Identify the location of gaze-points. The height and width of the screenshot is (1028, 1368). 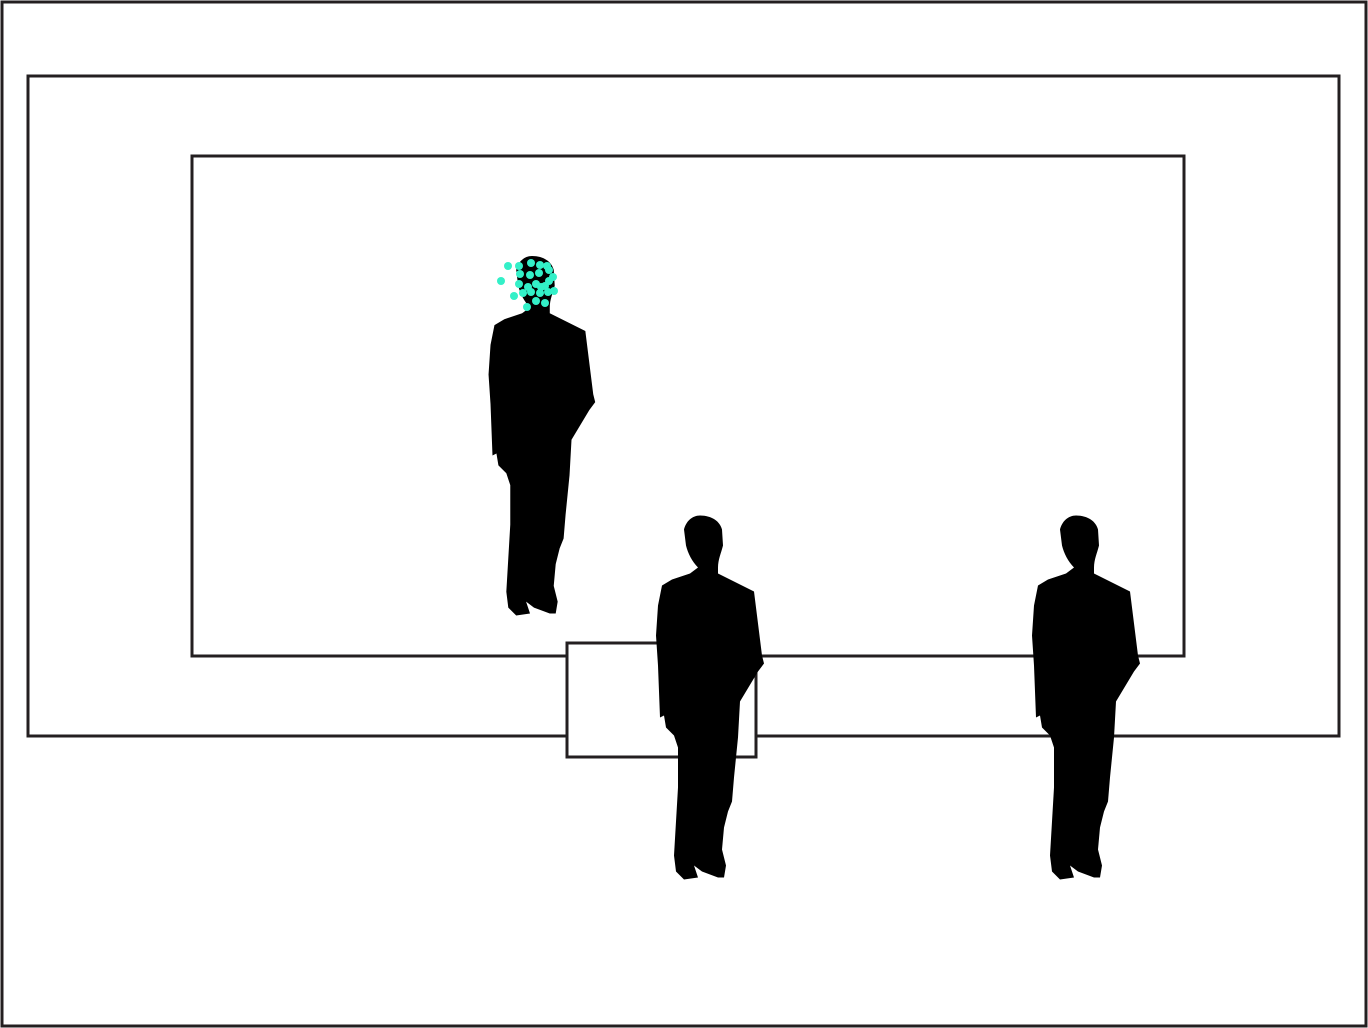
(527, 285).